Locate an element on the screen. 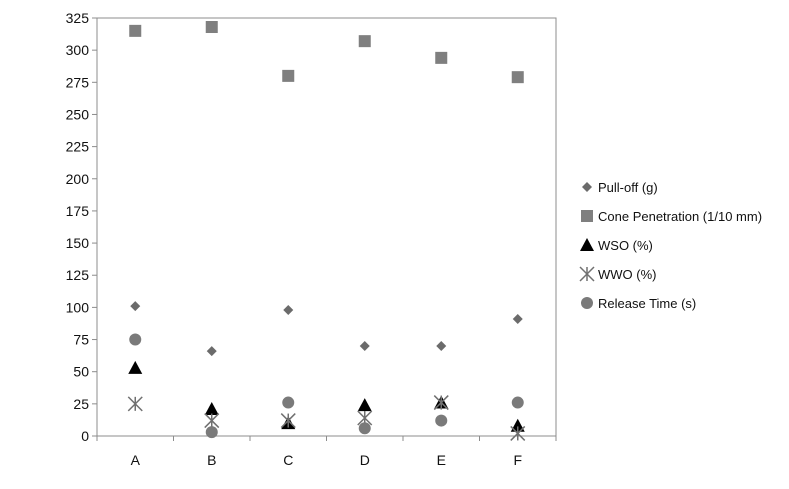 The height and width of the screenshot is (489, 789). legend-marker-wso is located at coordinates (587, 244).